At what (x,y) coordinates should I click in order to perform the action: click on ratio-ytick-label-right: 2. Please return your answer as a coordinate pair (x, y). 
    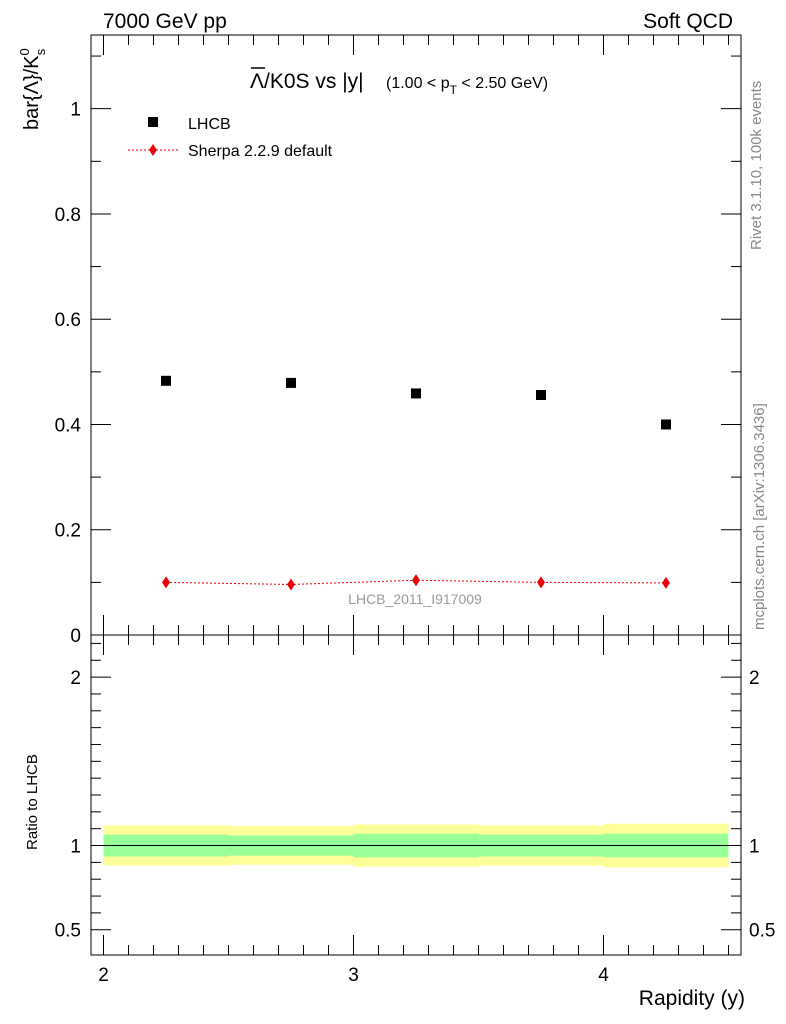
    Looking at the image, I should click on (754, 678).